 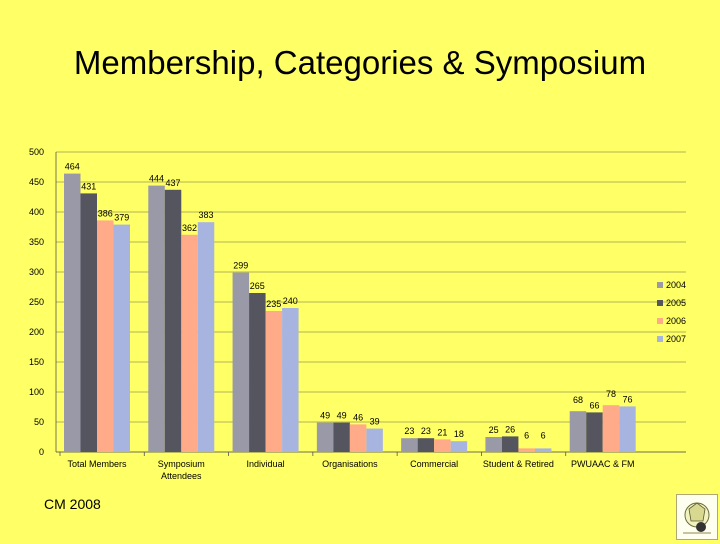 I want to click on x-tick-label: Individual, so click(x=266, y=464).